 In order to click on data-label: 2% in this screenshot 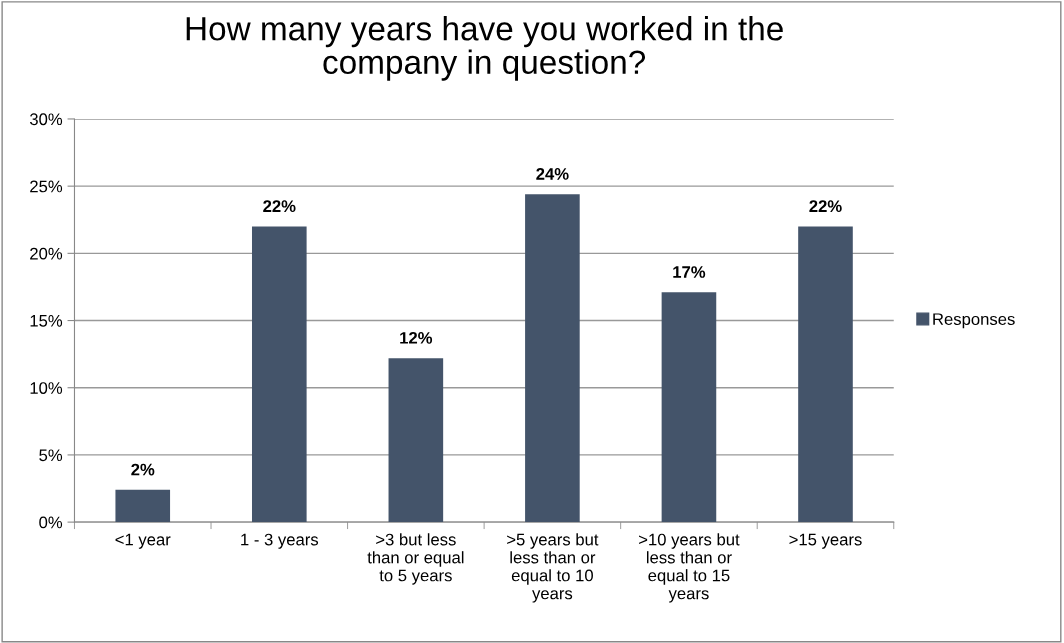, I will do `click(143, 469)`.